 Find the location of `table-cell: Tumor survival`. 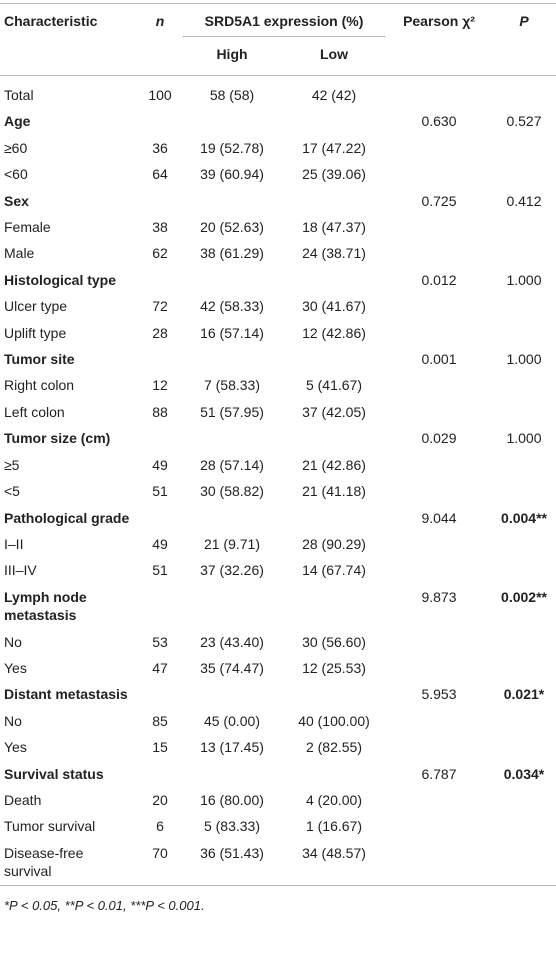

table-cell: Tumor survival is located at coordinates (50, 826).